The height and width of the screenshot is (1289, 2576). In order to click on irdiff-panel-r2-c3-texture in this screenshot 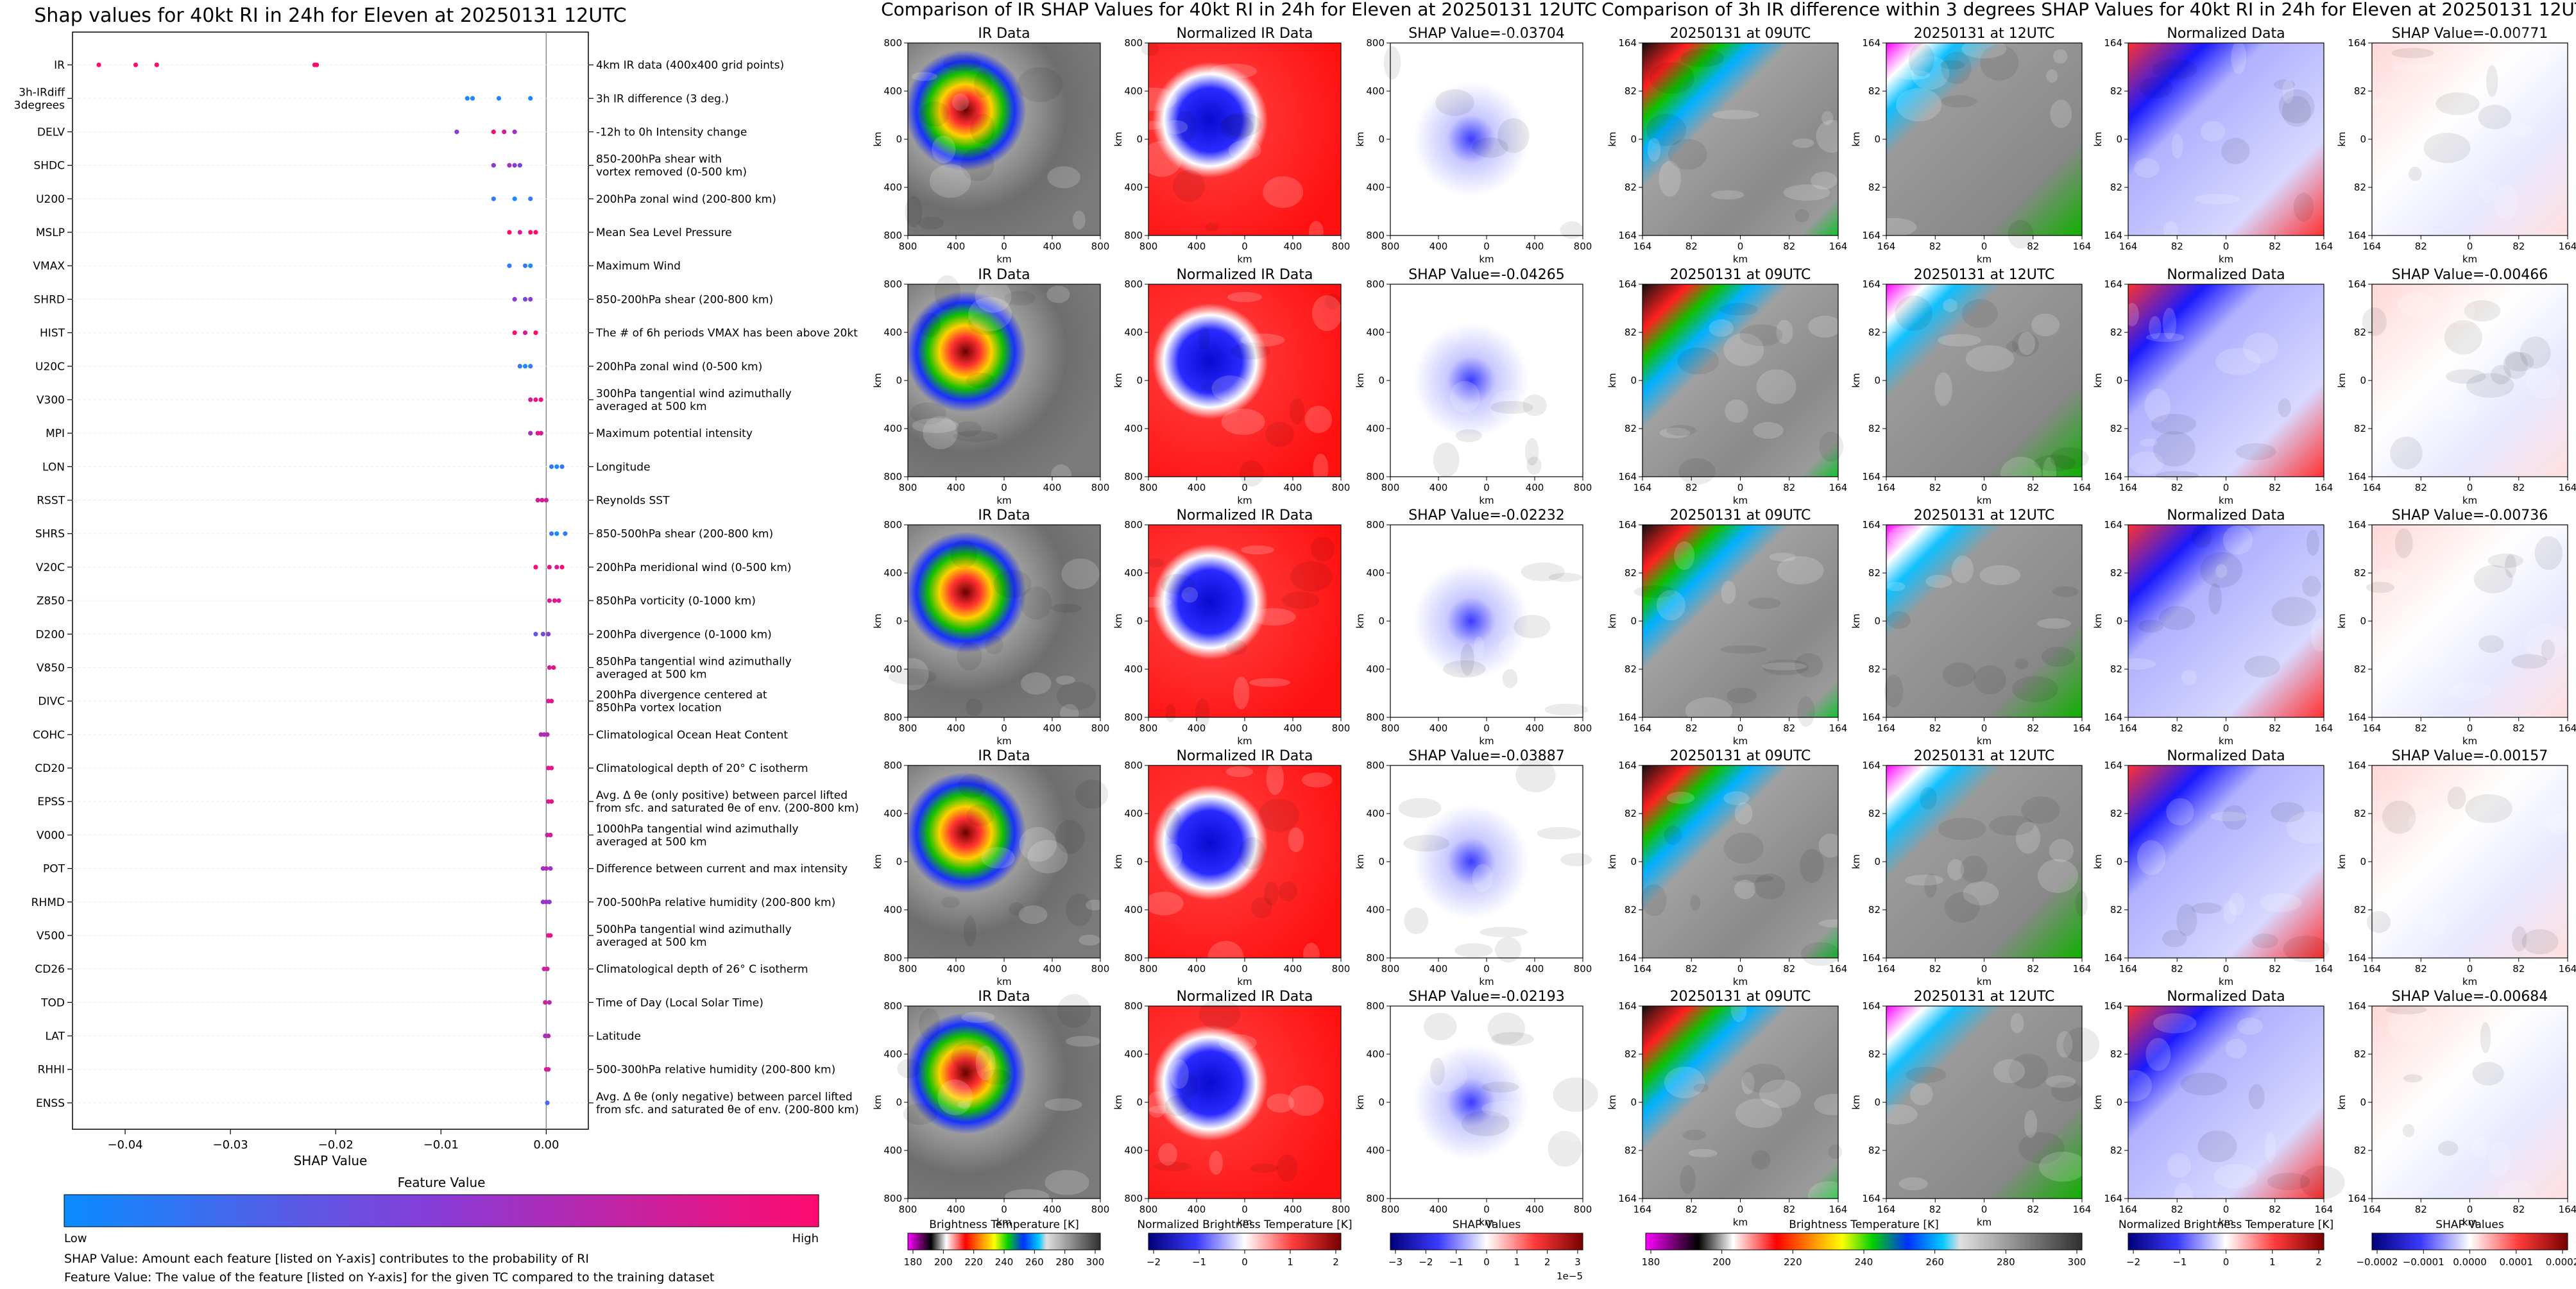, I will do `click(2511, 566)`.